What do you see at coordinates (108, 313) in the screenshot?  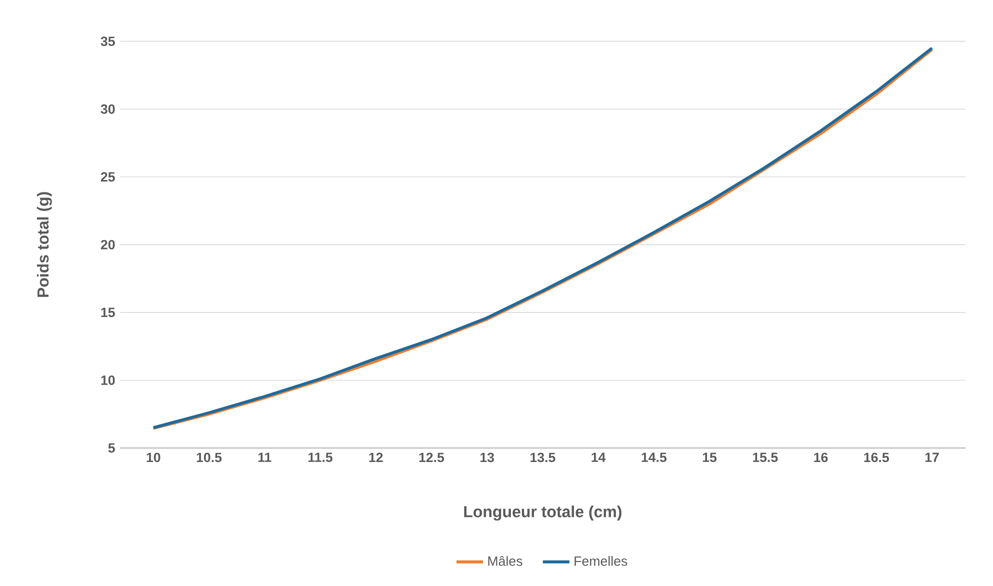 I see `y-tick-label: 15` at bounding box center [108, 313].